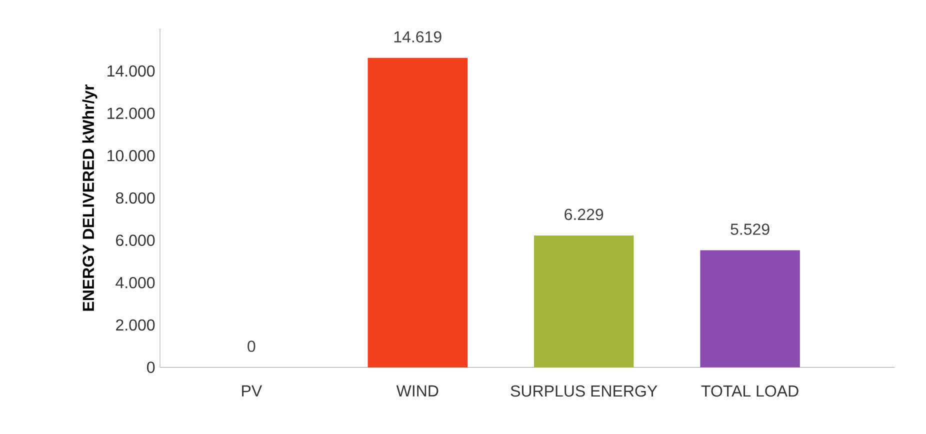 This screenshot has width=926, height=434. Describe the element at coordinates (131, 113) in the screenshot. I see `y-tick-label: 12.000` at that location.